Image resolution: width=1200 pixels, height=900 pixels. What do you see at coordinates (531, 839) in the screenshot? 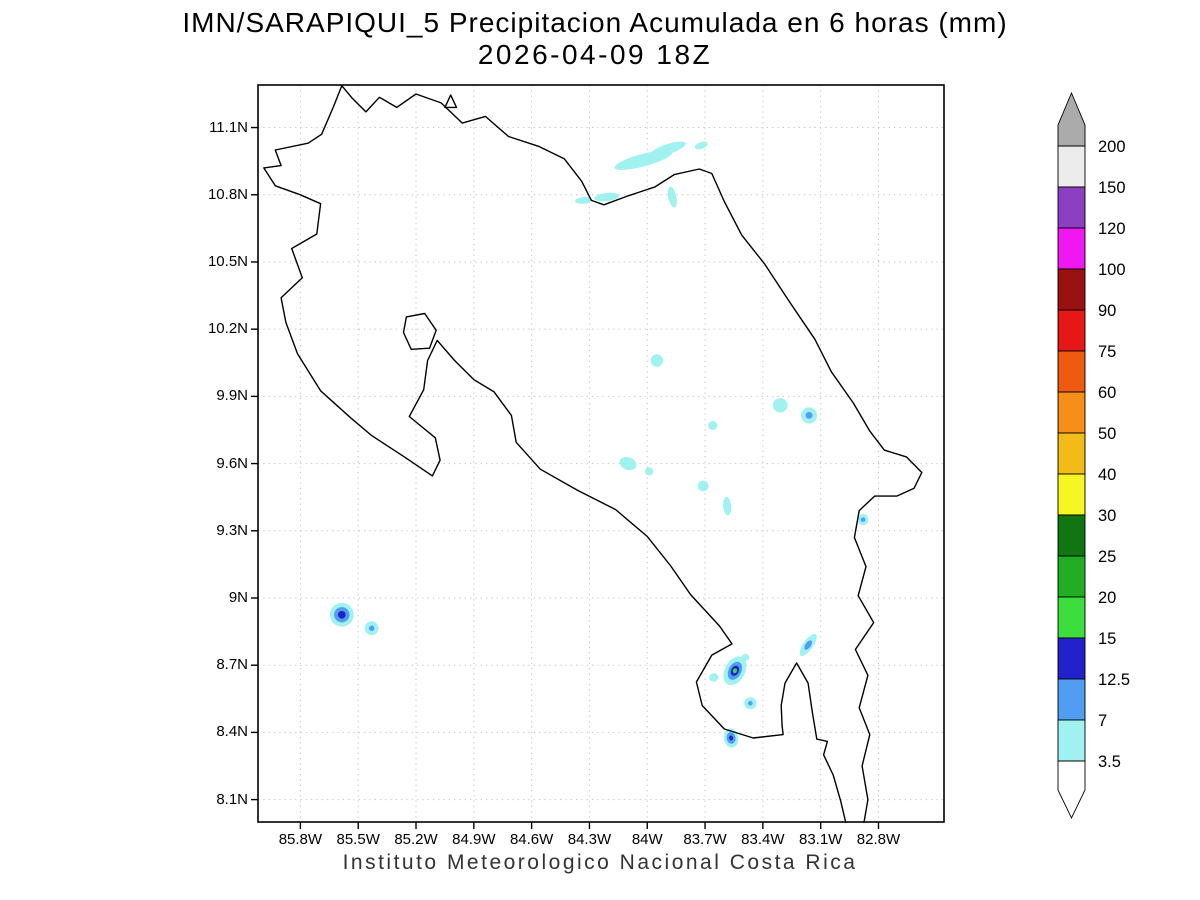
I see `x-tick-label: 84.6W` at bounding box center [531, 839].